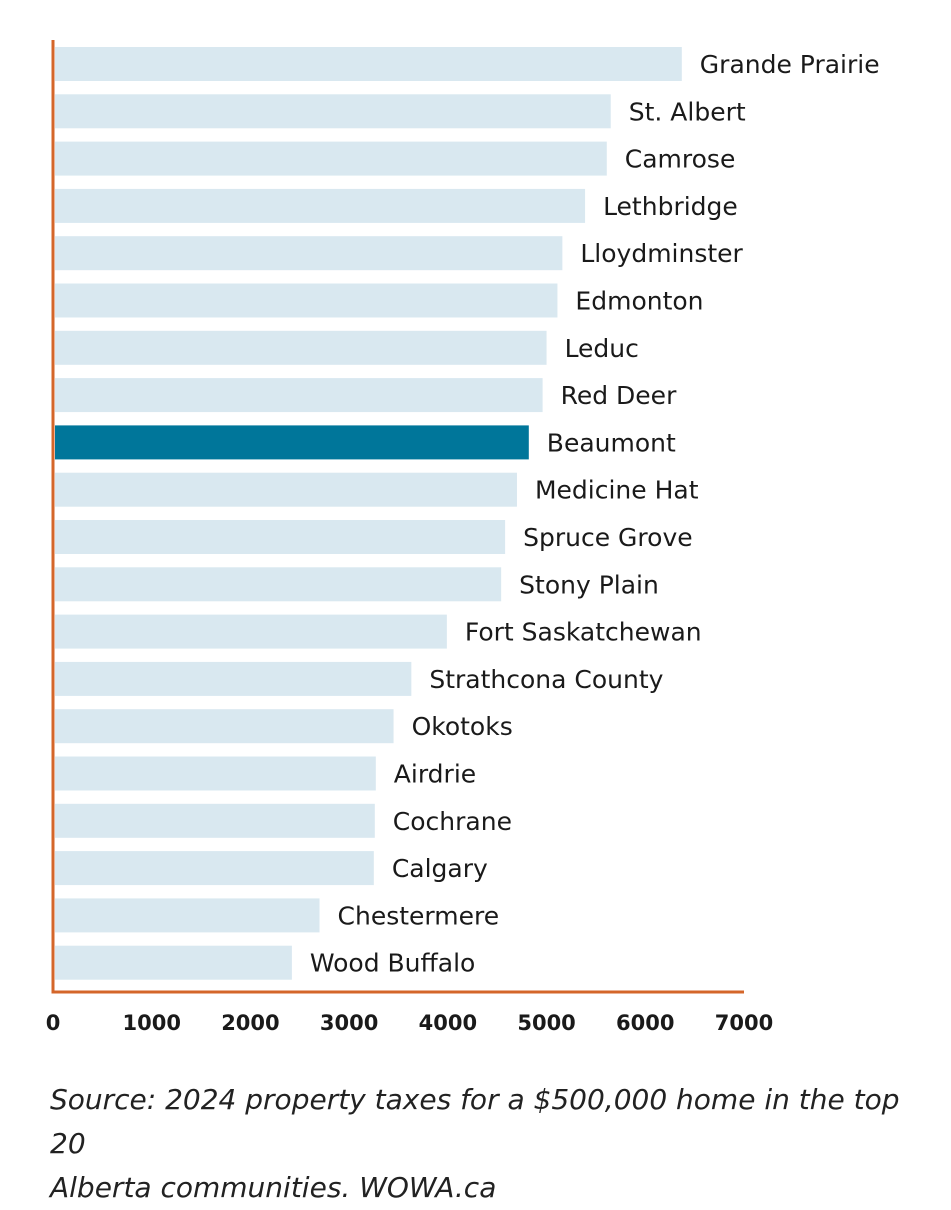  Describe the element at coordinates (645, 1023) in the screenshot. I see `x-tick-6000: 6000` at that location.